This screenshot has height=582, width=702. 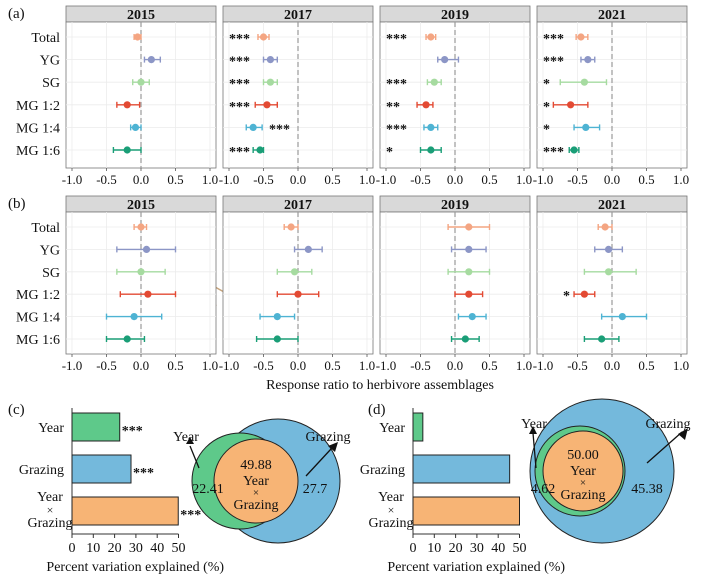 I want to click on significance-label: **, so click(x=393, y=107).